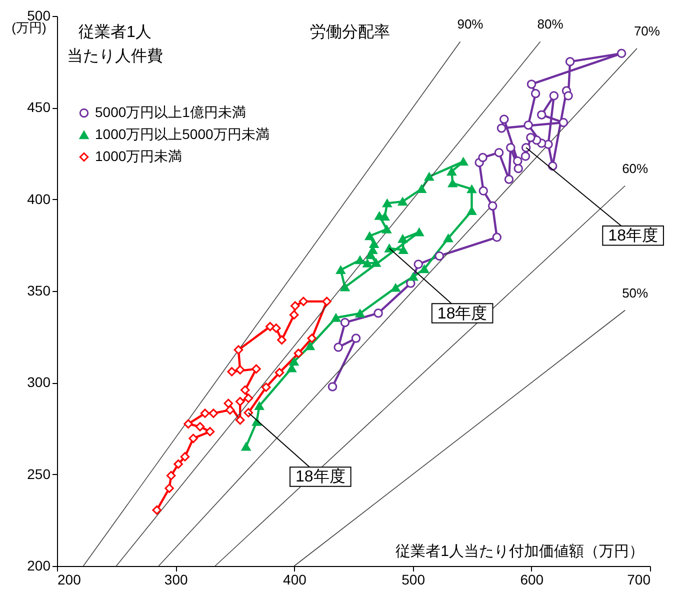  Describe the element at coordinates (39, 474) in the screenshot. I see `y-tick-label: 250` at that location.